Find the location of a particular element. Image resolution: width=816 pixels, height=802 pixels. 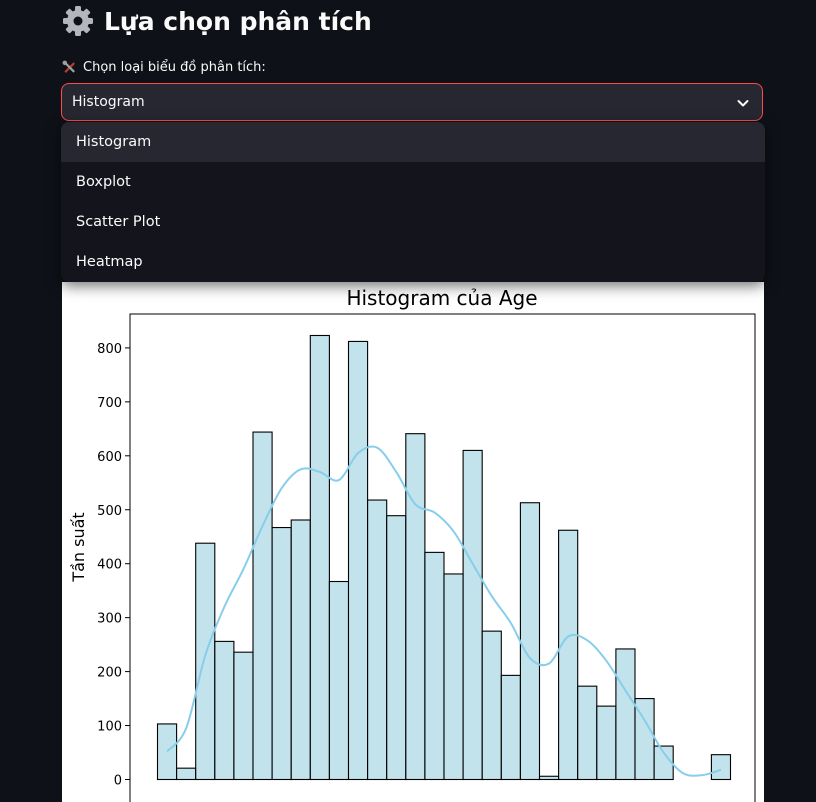

select-label: Chọn loại biểu đồ phân tích: is located at coordinates (164, 67).